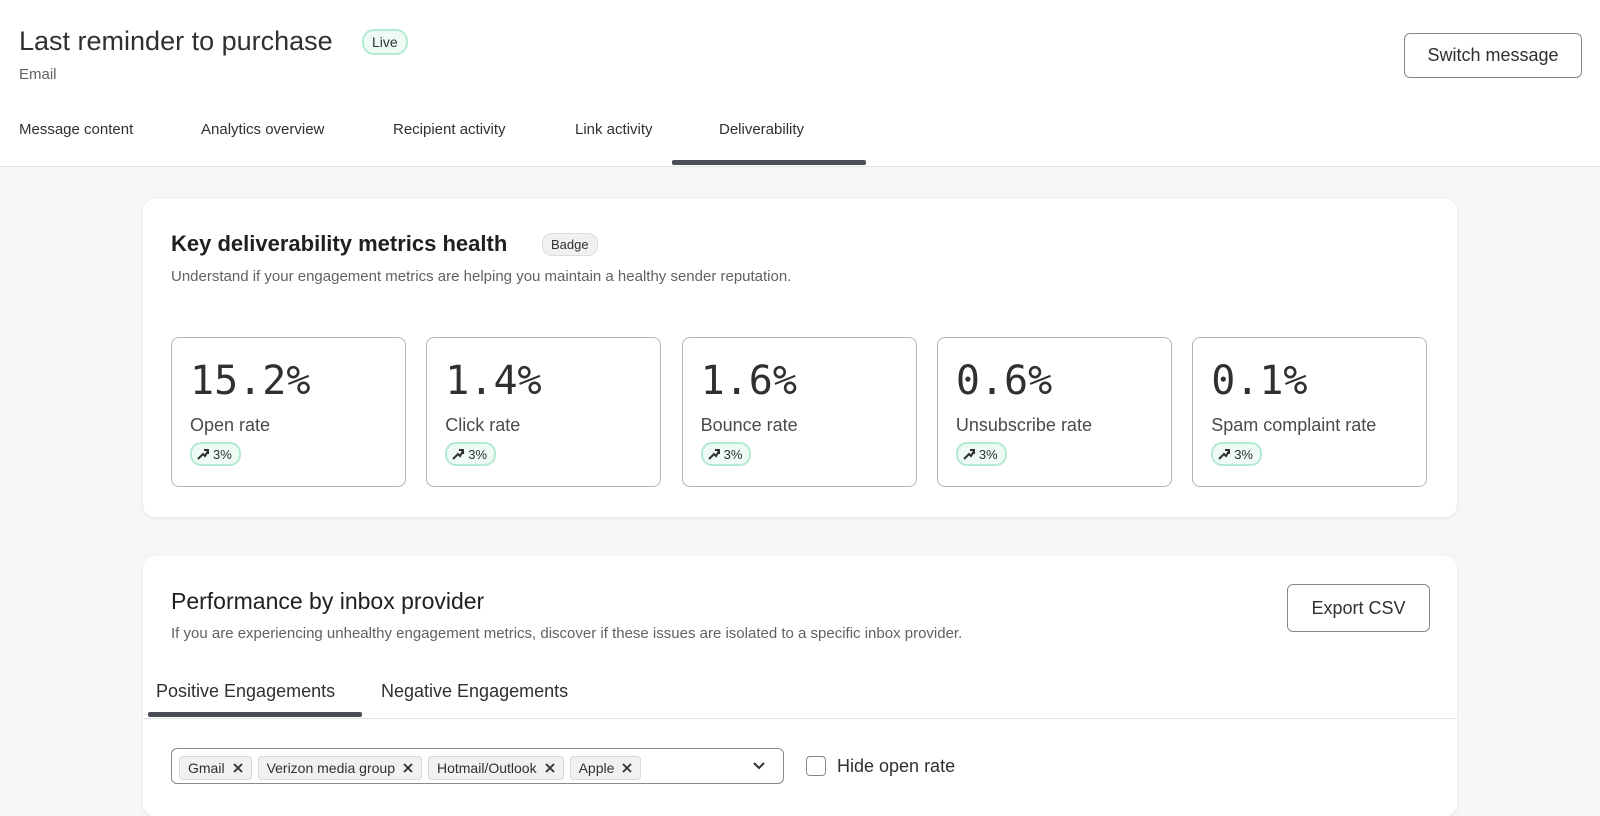  What do you see at coordinates (206, 768) in the screenshot?
I see `chip-label: Gmail` at bounding box center [206, 768].